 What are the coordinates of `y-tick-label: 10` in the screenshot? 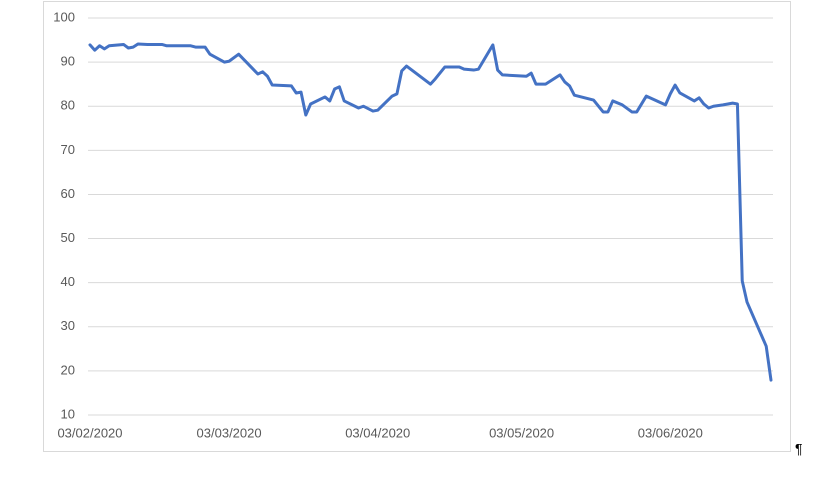 It's located at (68, 413).